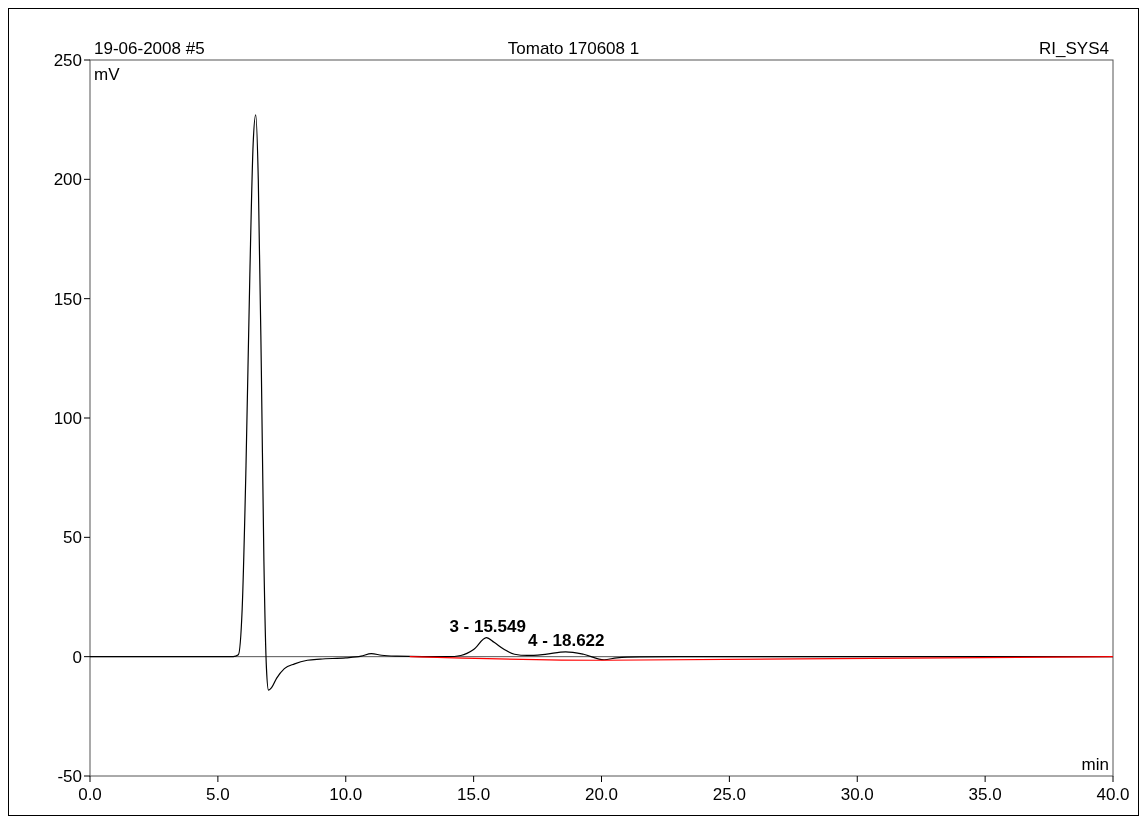 The height and width of the screenshot is (816, 1139). I want to click on x-tick-label: 10.0, so click(346, 794).